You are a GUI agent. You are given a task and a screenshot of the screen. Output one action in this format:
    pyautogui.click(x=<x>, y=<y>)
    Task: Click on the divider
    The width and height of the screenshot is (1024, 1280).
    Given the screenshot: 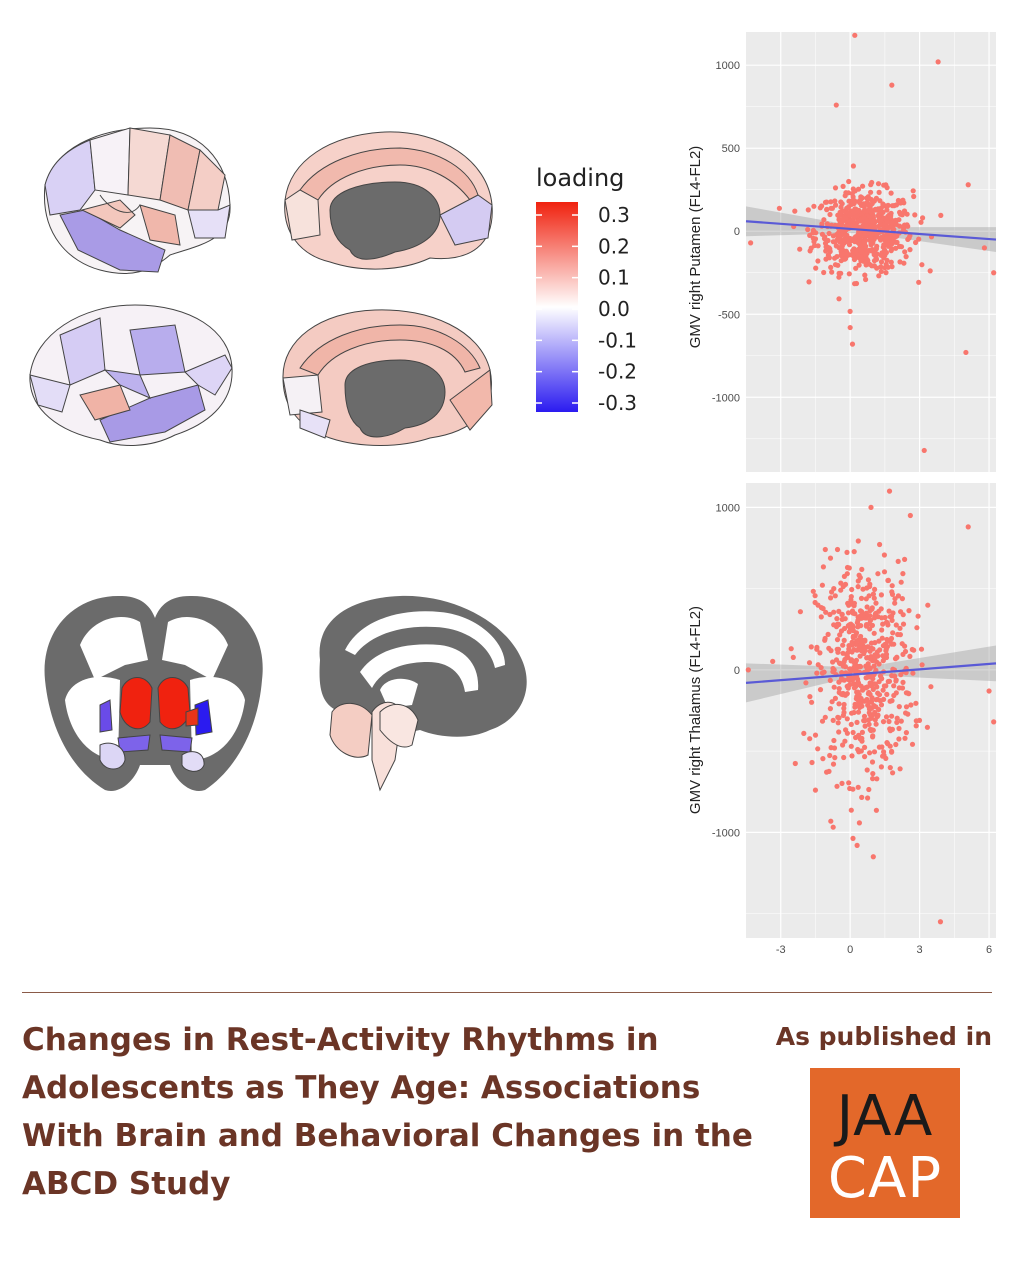 What is the action you would take?
    pyautogui.click(x=507, y=992)
    